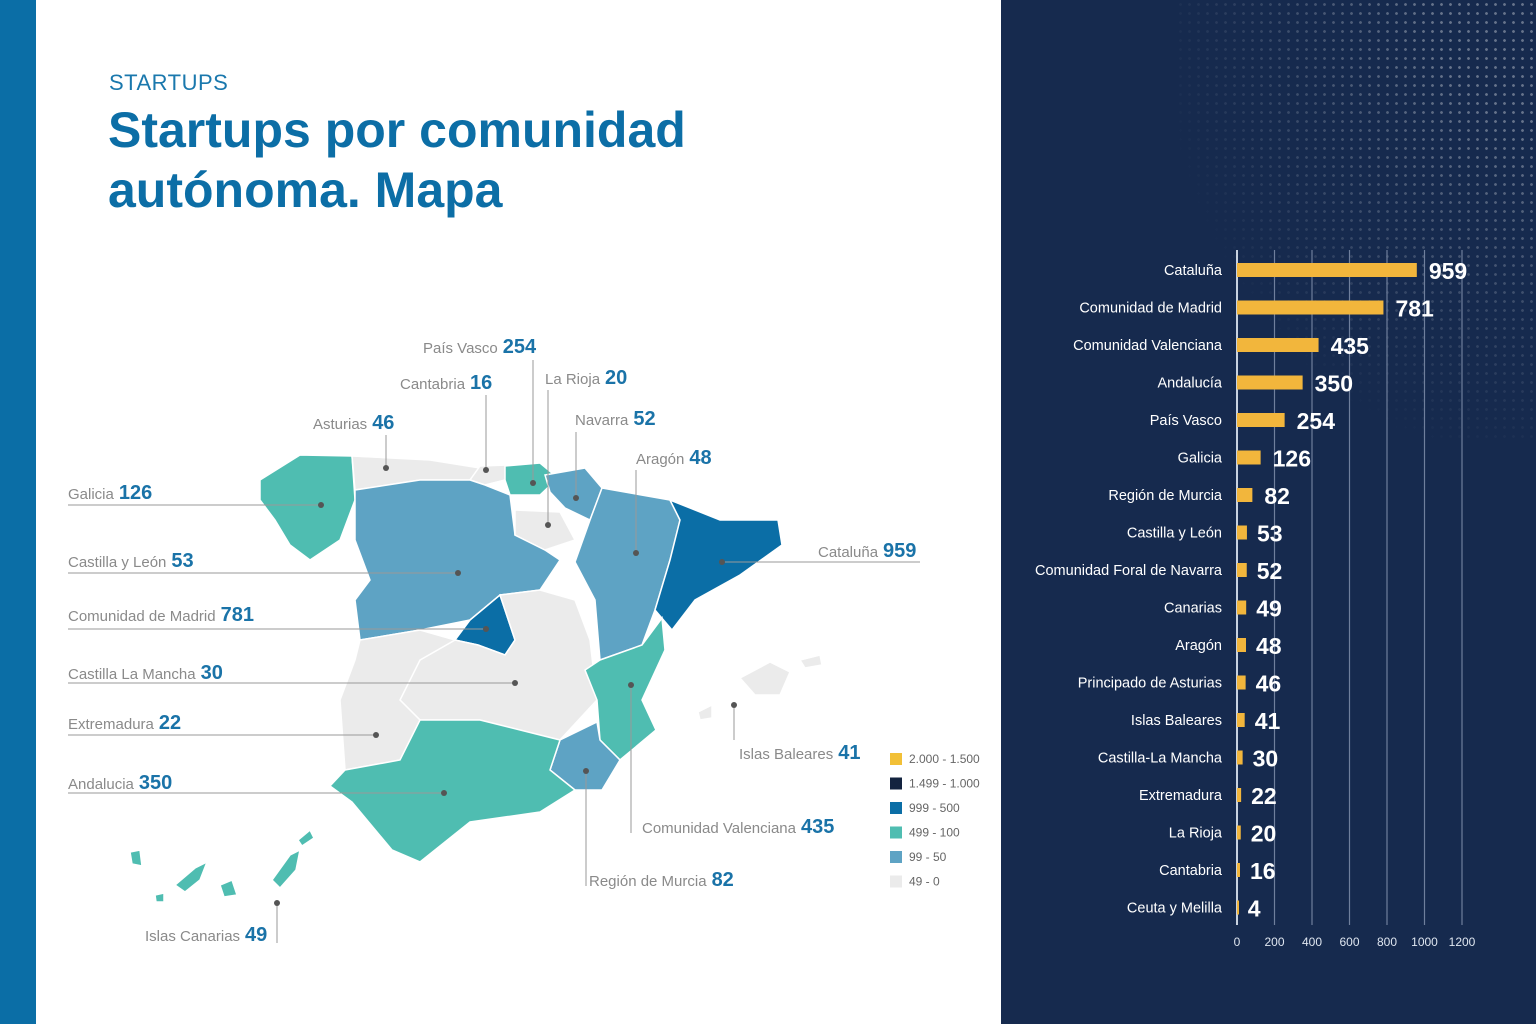 The height and width of the screenshot is (1024, 1536). I want to click on data-label: 41, so click(1268, 721).